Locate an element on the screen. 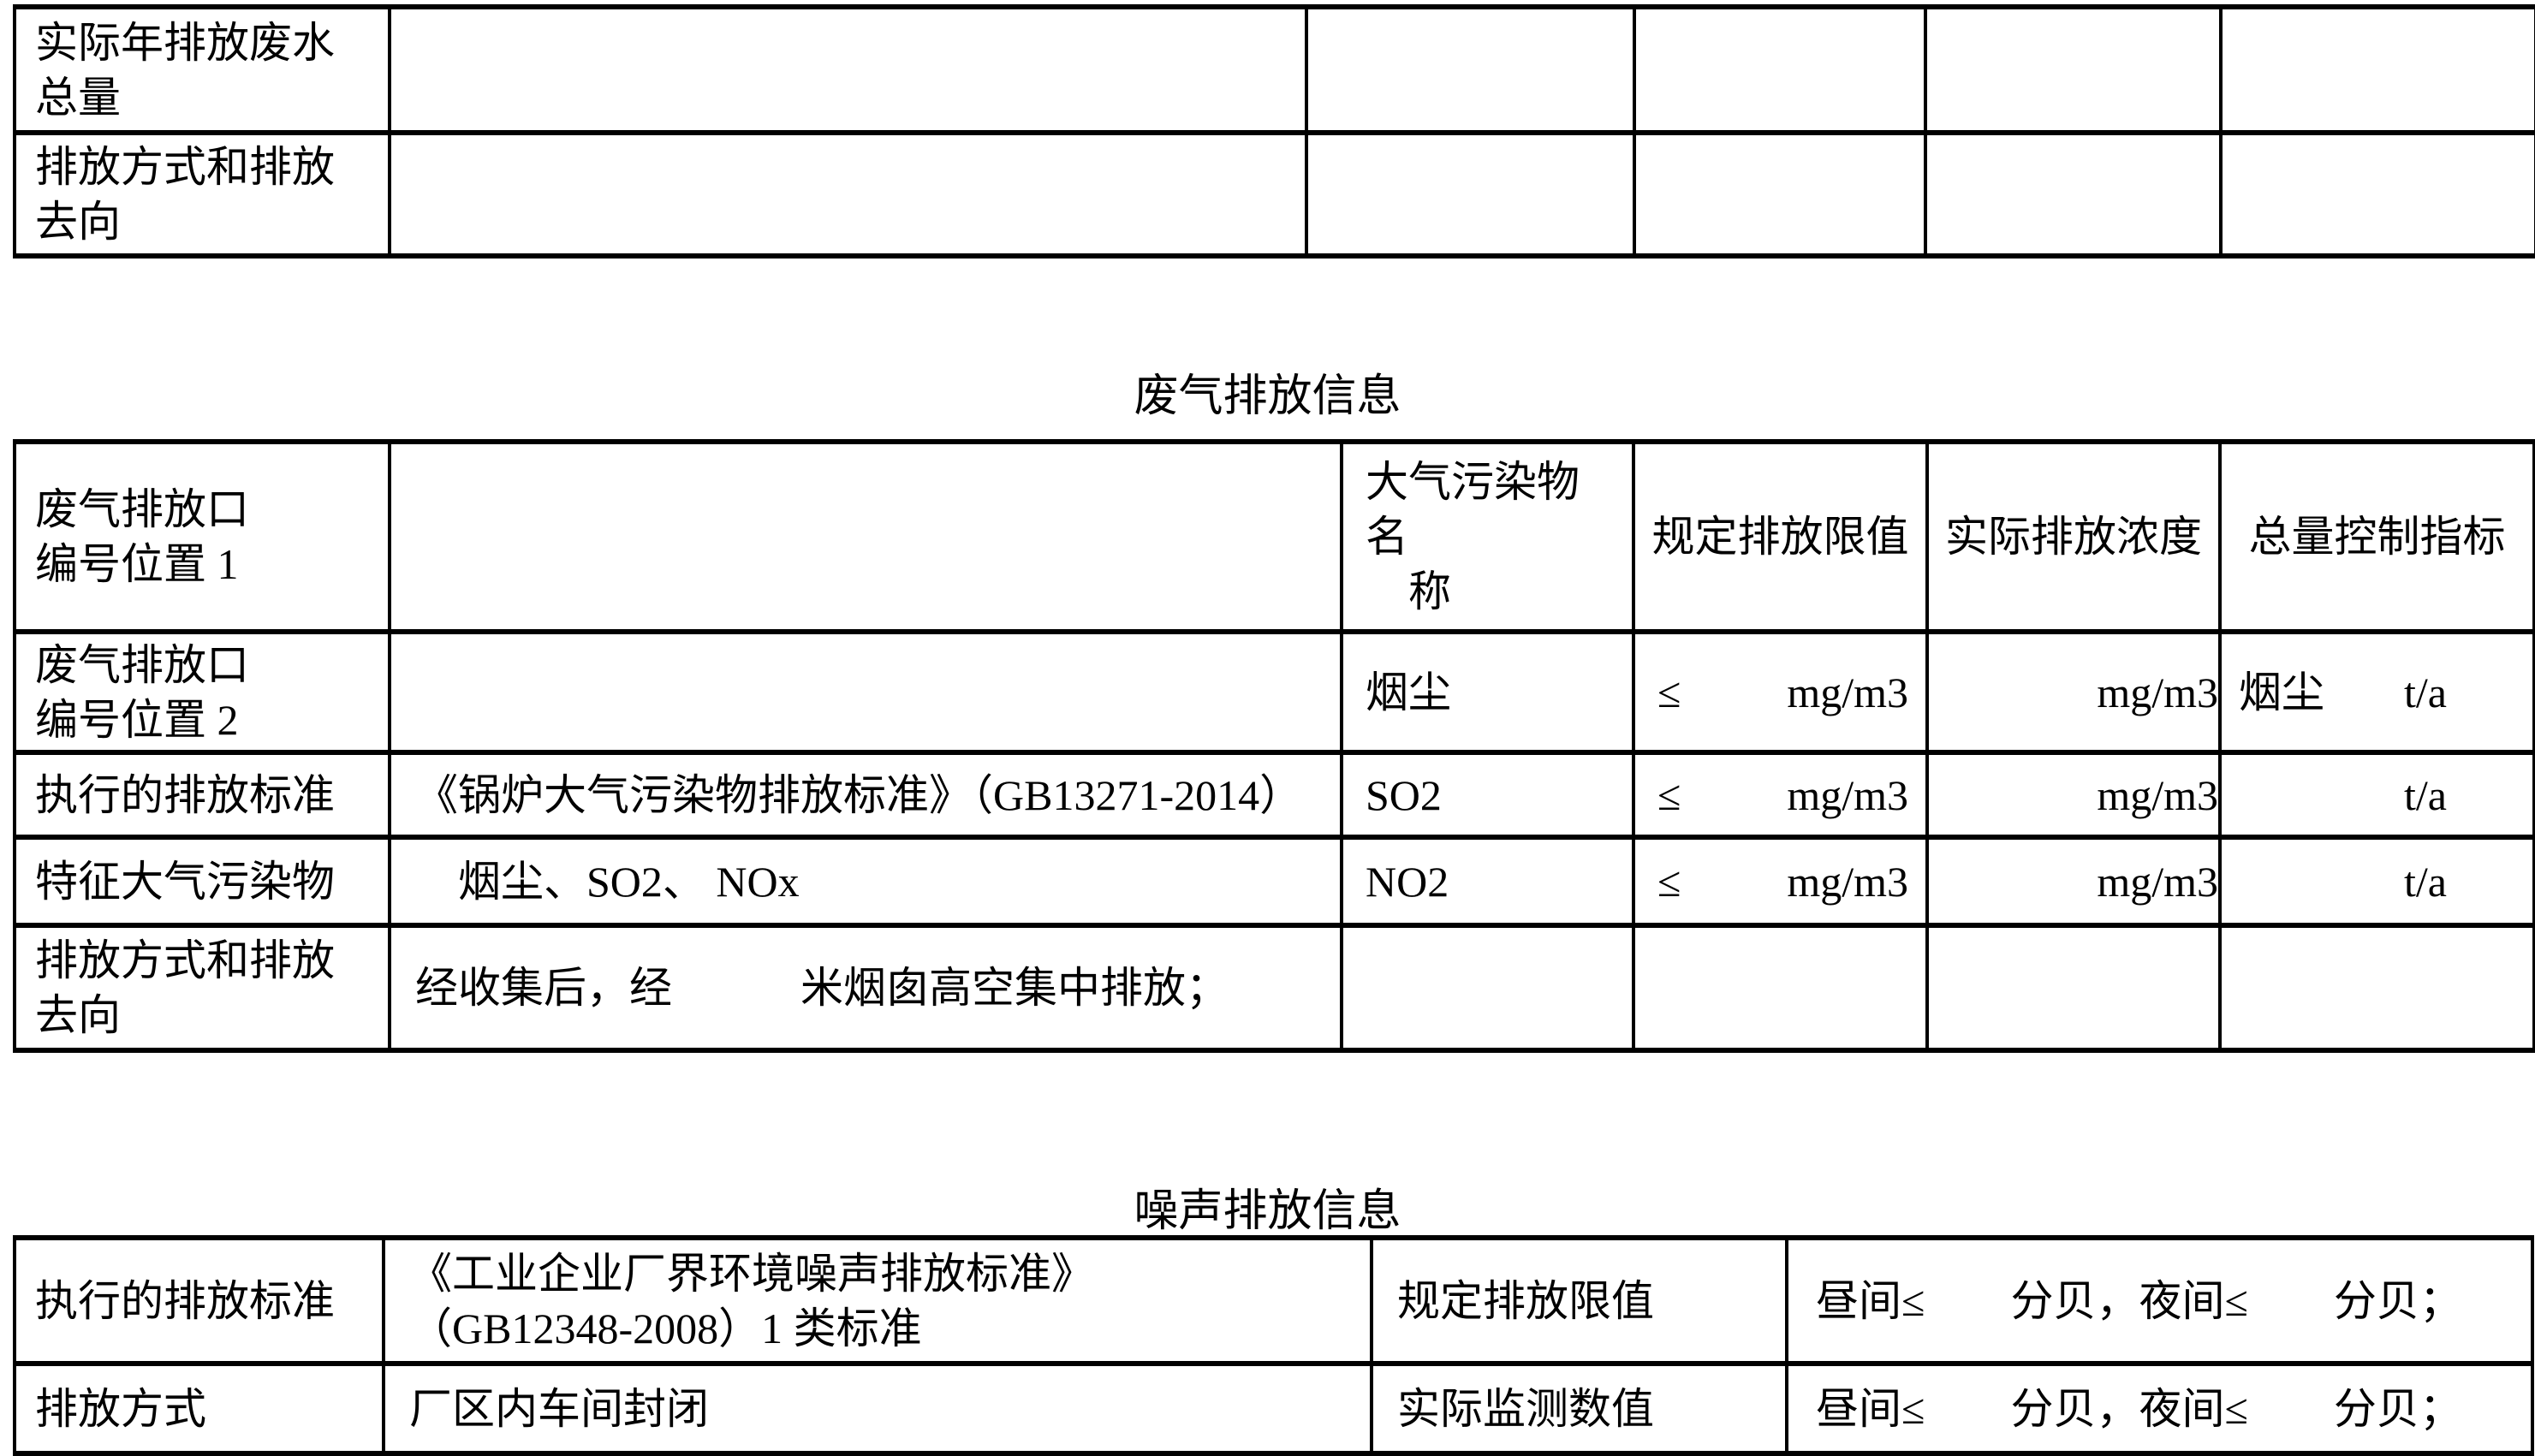 The image size is (2535, 1456). pollutant-name: NO2 is located at coordinates (1408, 881).